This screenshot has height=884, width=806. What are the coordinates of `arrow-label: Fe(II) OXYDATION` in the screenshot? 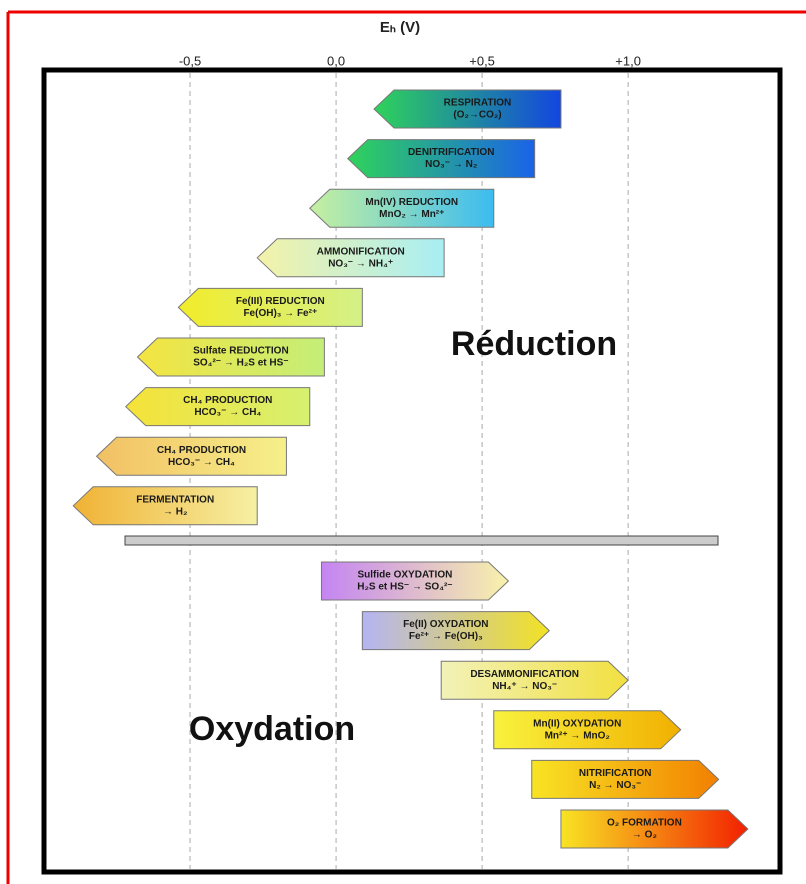 It's located at (445, 624).